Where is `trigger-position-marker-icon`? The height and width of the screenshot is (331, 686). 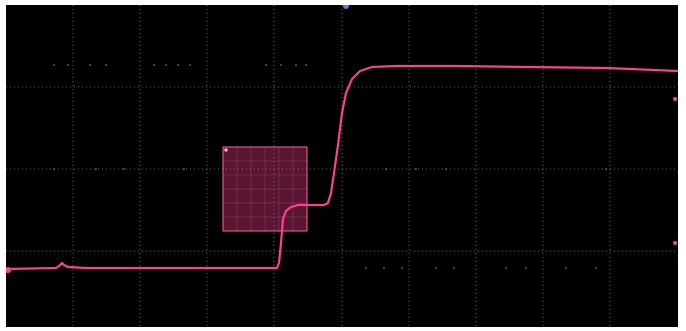 trigger-position-marker-icon is located at coordinates (346, 7).